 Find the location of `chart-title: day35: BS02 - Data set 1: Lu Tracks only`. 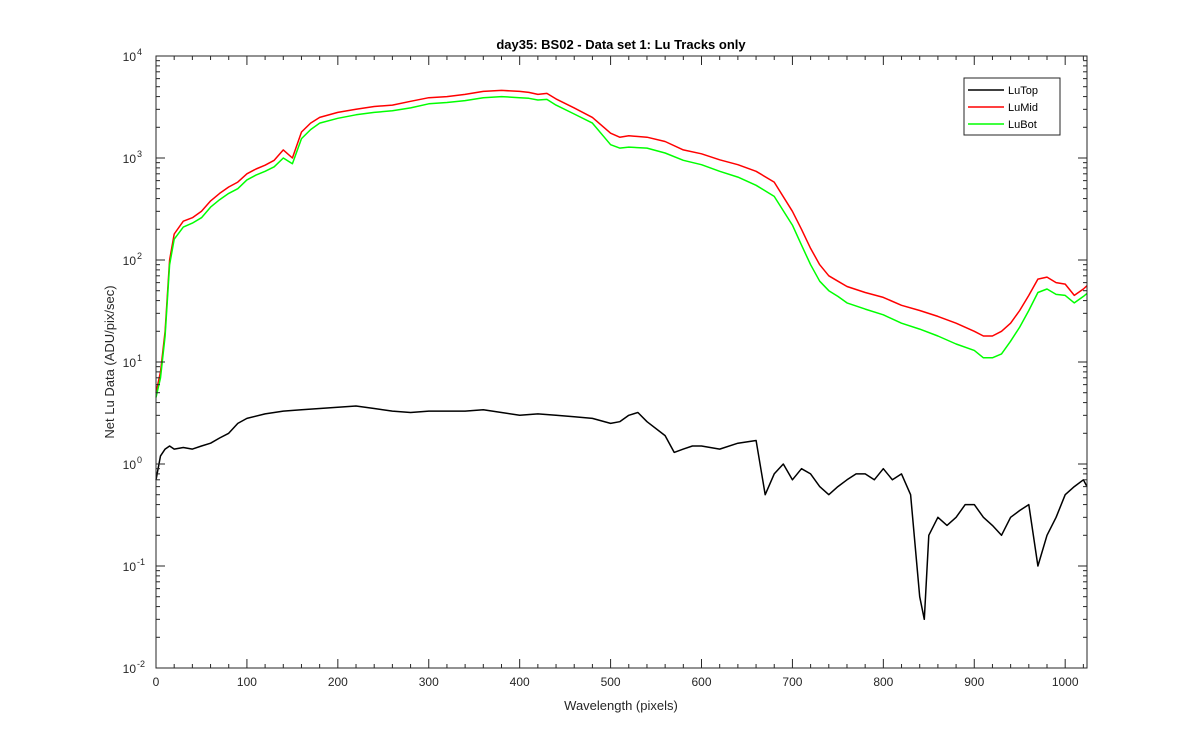

chart-title: day35: BS02 - Data set 1: Lu Tracks only is located at coordinates (621, 44).